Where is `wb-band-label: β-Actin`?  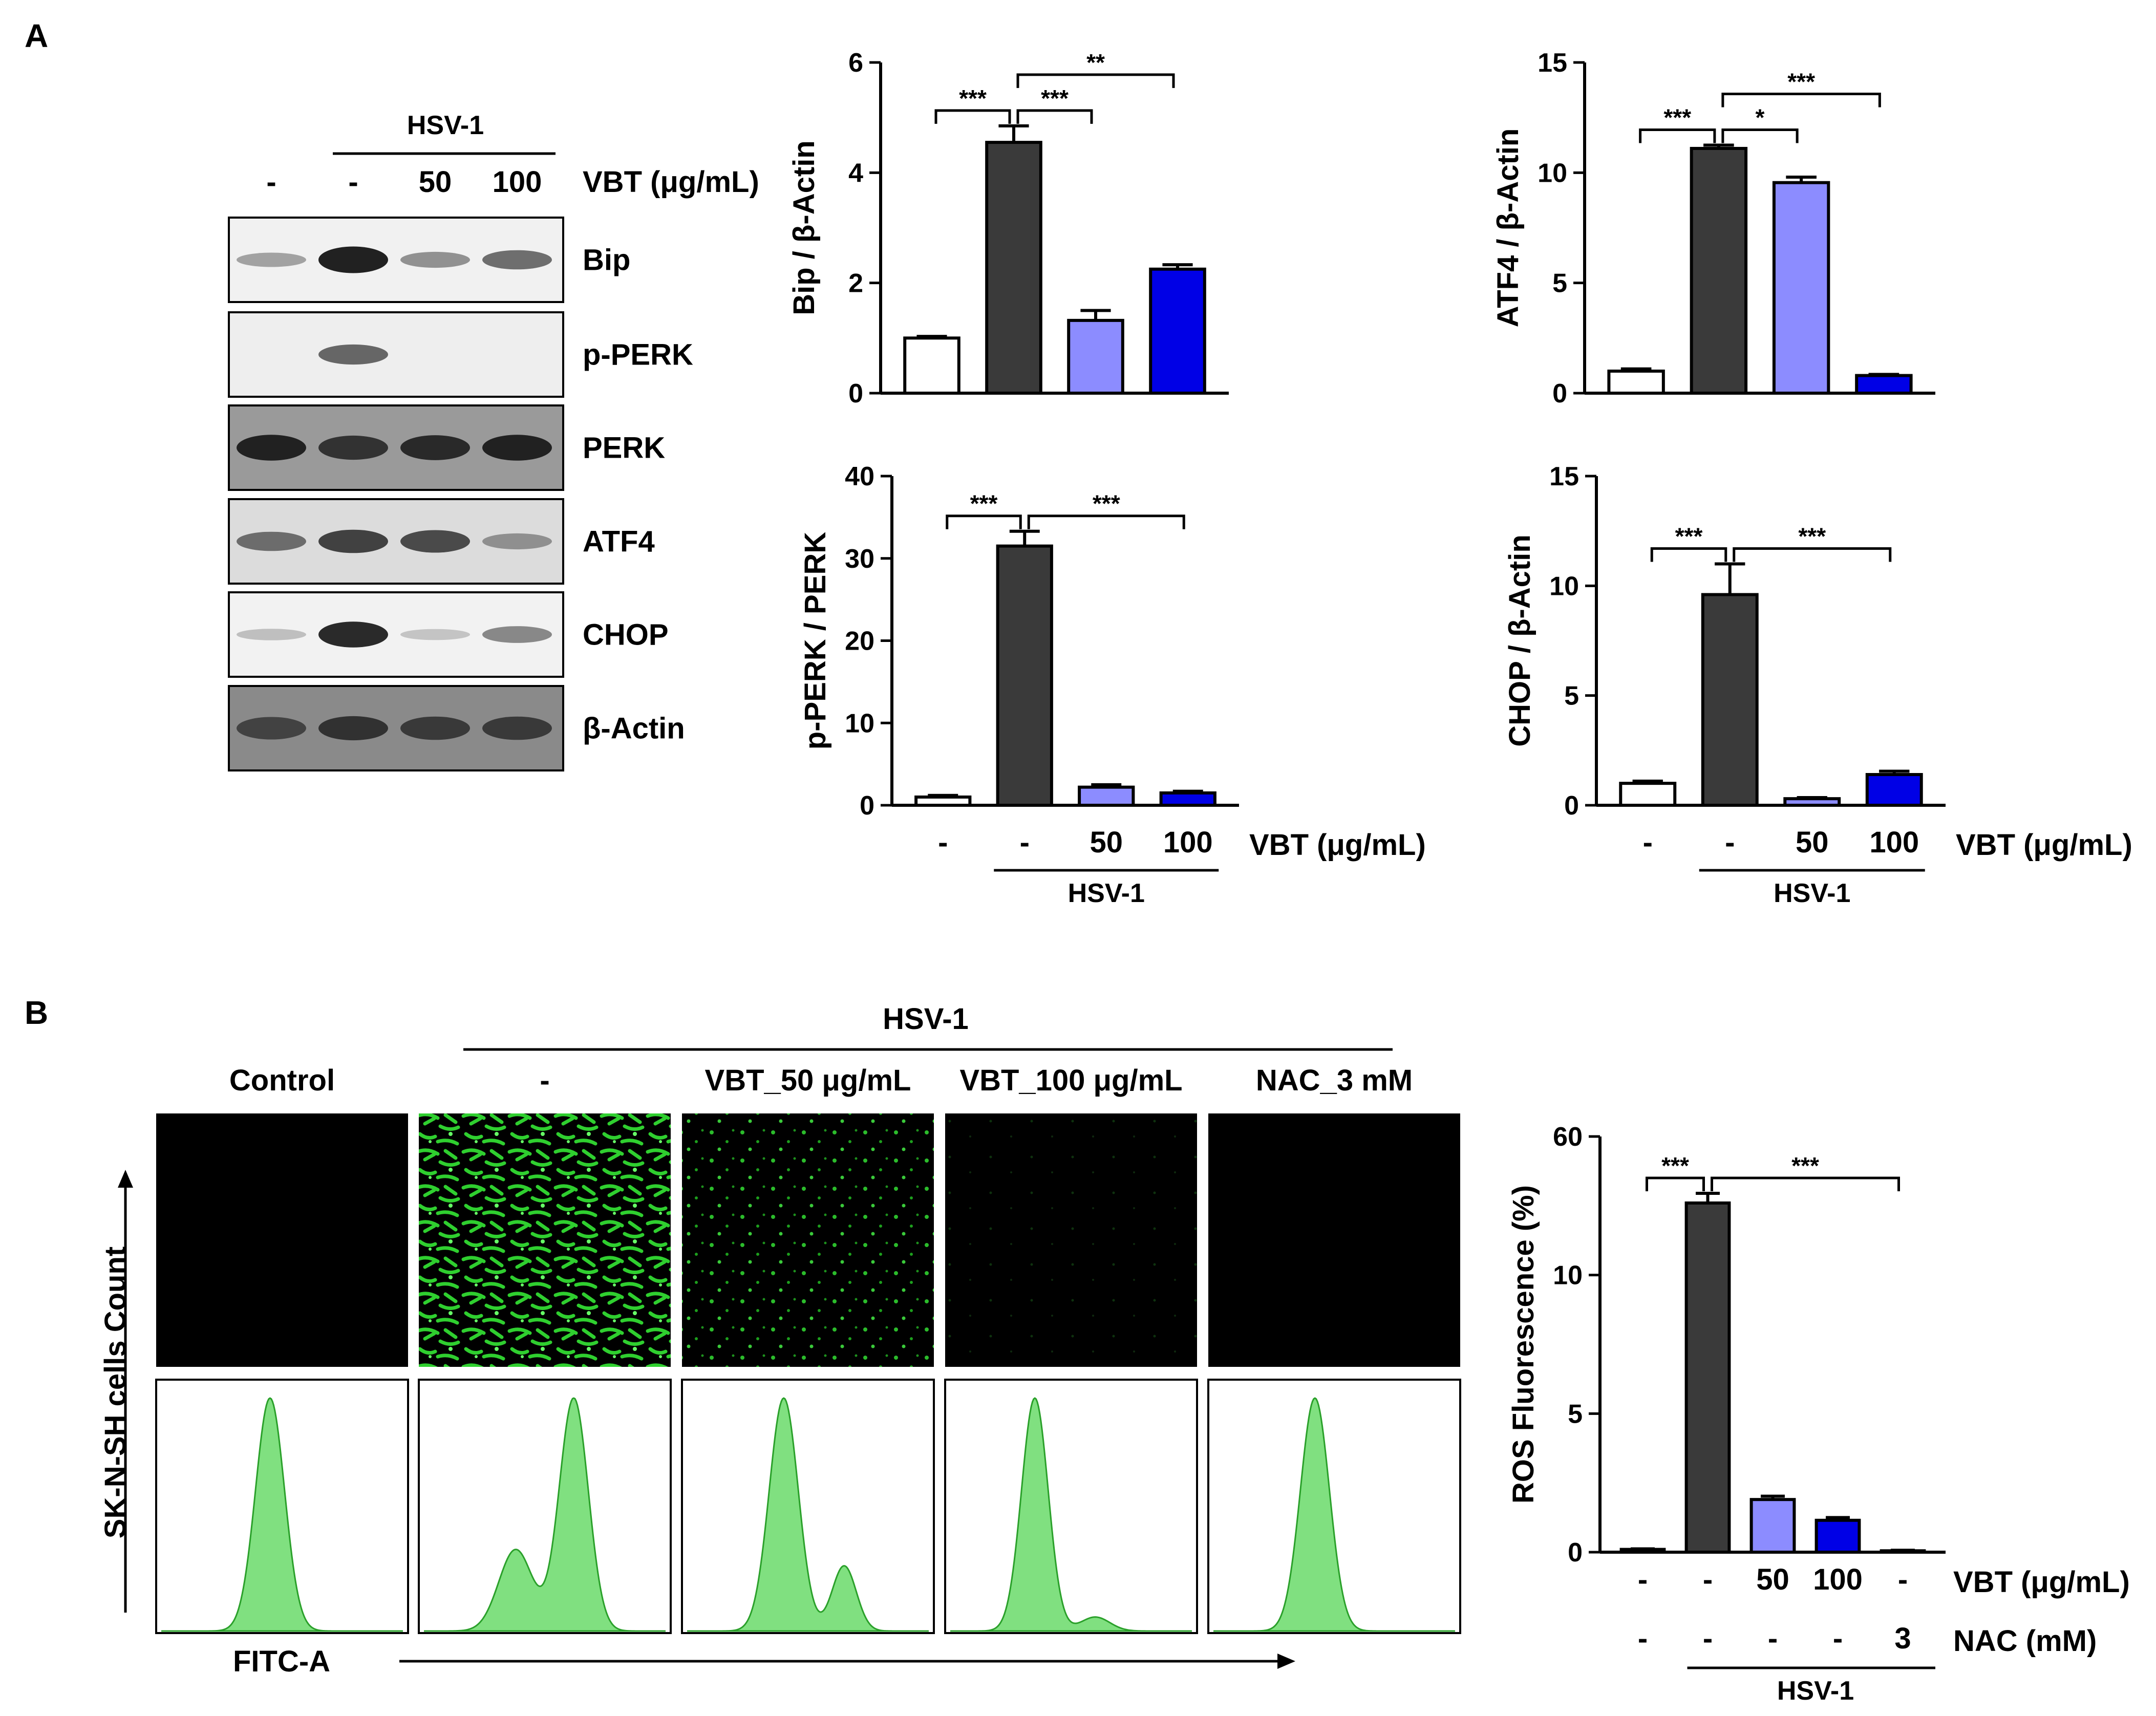 wb-band-label: β-Actin is located at coordinates (634, 728).